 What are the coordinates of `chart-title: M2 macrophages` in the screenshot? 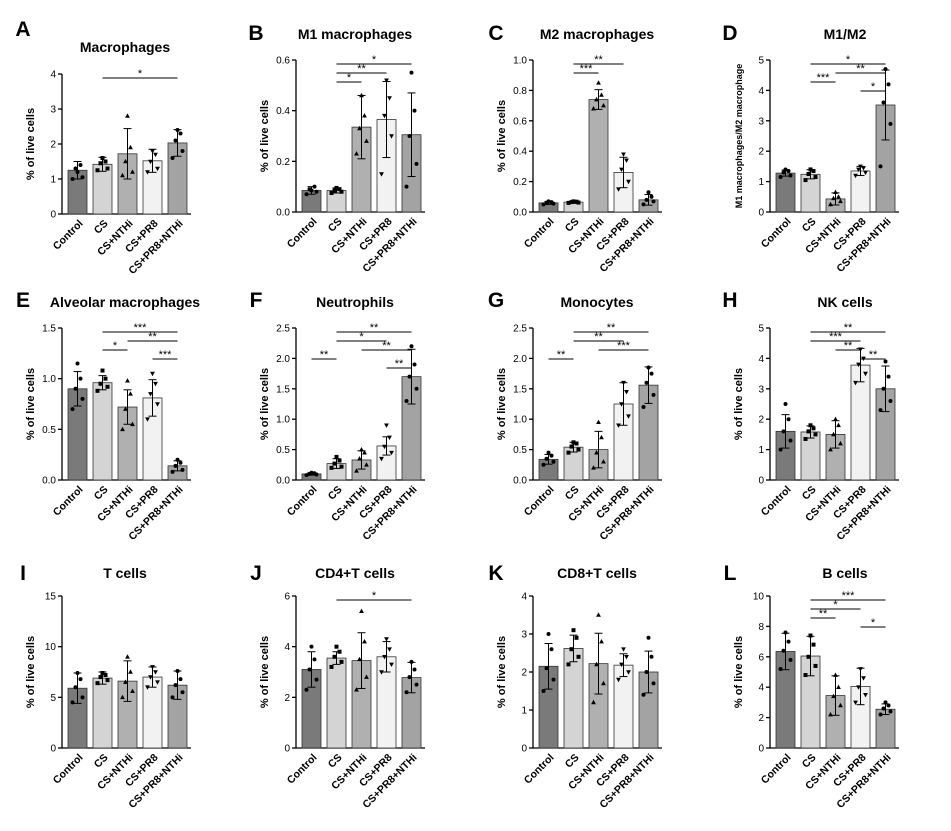 It's located at (597, 34).